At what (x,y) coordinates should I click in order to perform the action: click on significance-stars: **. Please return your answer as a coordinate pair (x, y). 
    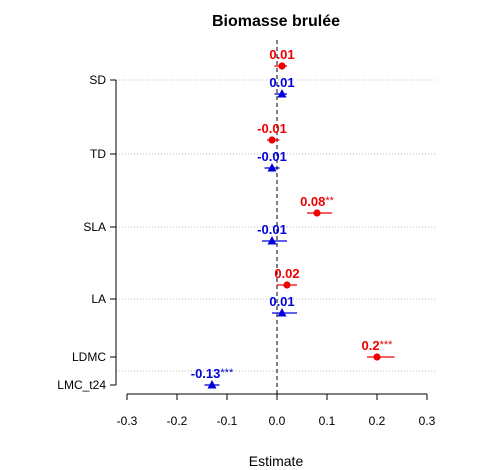
    Looking at the image, I should click on (329, 201).